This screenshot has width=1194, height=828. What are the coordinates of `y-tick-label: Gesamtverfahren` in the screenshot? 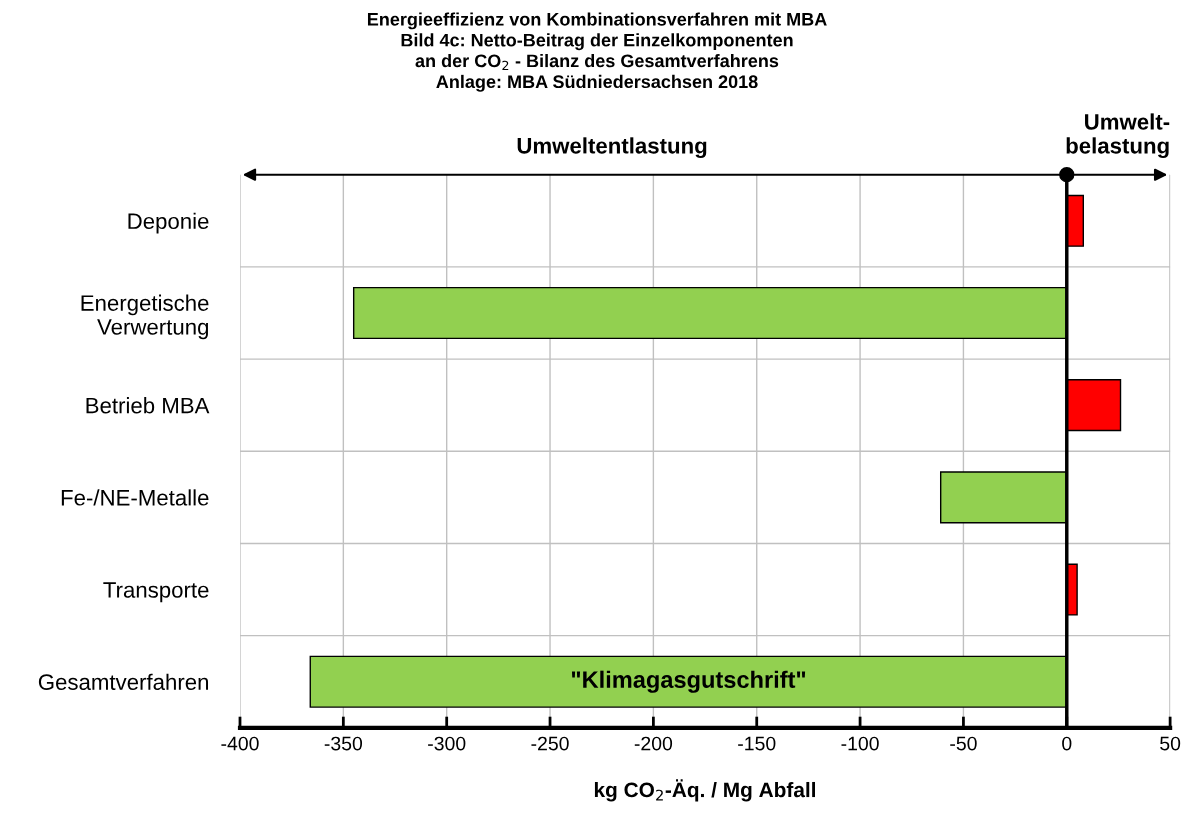 It's located at (123, 681).